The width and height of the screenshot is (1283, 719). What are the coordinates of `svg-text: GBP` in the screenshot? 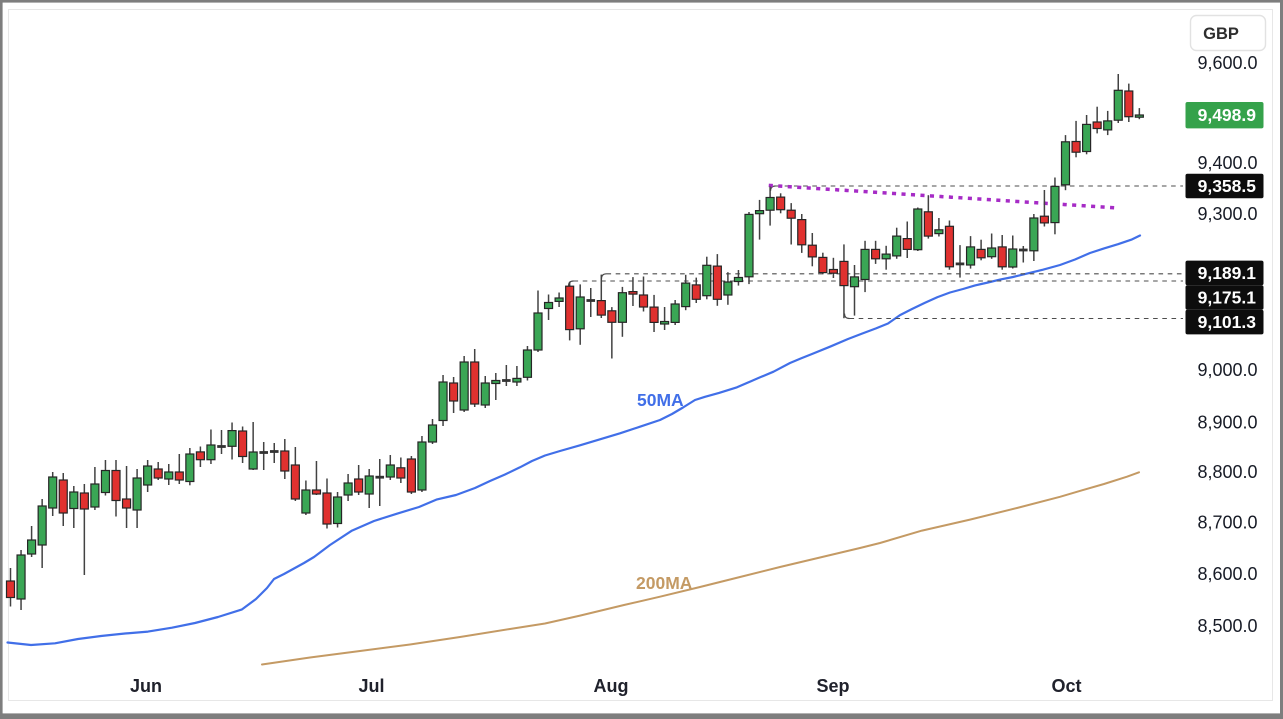 It's located at (1221, 34).